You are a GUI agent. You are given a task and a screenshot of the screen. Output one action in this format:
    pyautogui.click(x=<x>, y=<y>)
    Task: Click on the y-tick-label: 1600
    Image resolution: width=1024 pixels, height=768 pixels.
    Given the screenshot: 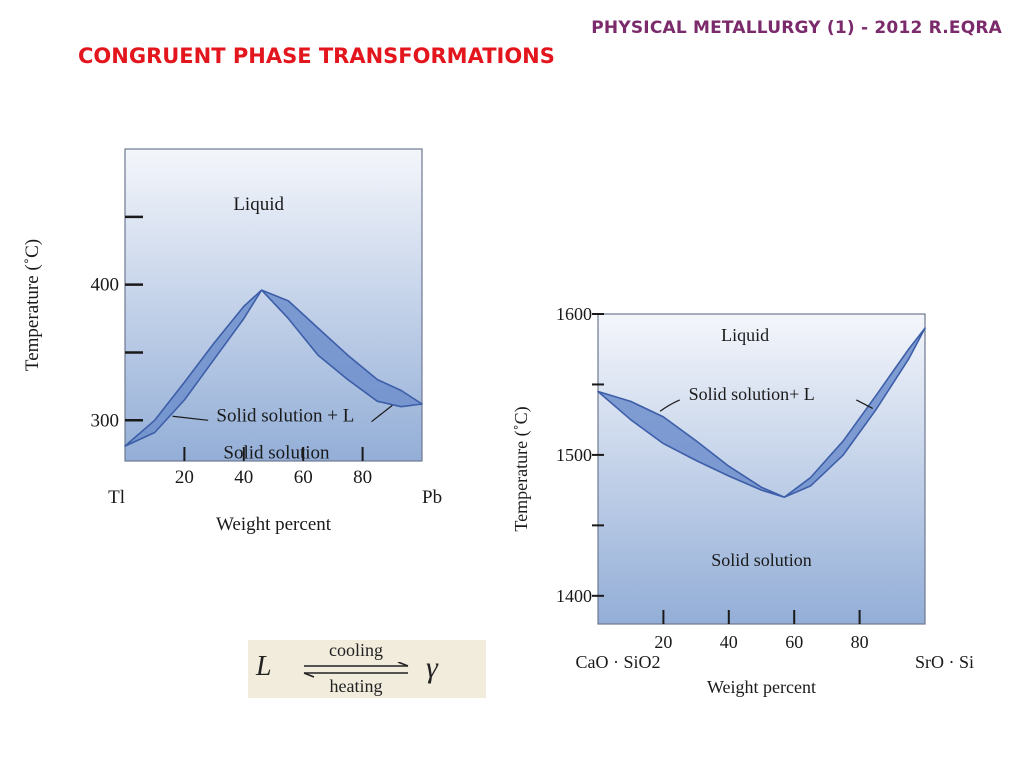 What is the action you would take?
    pyautogui.click(x=574, y=314)
    